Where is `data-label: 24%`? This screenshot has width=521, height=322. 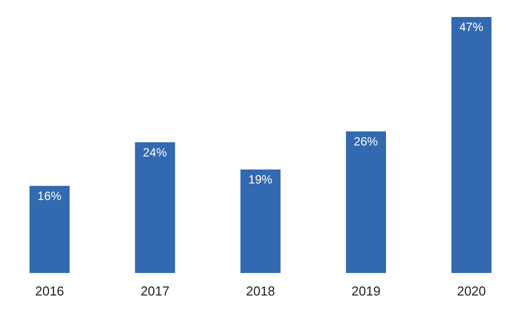 data-label: 24% is located at coordinates (155, 152).